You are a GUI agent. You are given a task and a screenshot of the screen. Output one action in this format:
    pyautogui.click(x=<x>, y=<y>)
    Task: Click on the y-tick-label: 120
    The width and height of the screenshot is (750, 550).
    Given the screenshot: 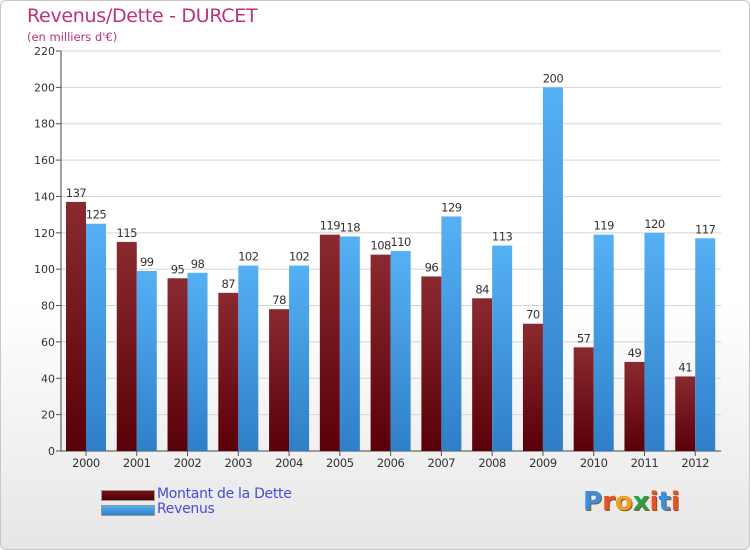 What is the action you would take?
    pyautogui.click(x=44, y=233)
    